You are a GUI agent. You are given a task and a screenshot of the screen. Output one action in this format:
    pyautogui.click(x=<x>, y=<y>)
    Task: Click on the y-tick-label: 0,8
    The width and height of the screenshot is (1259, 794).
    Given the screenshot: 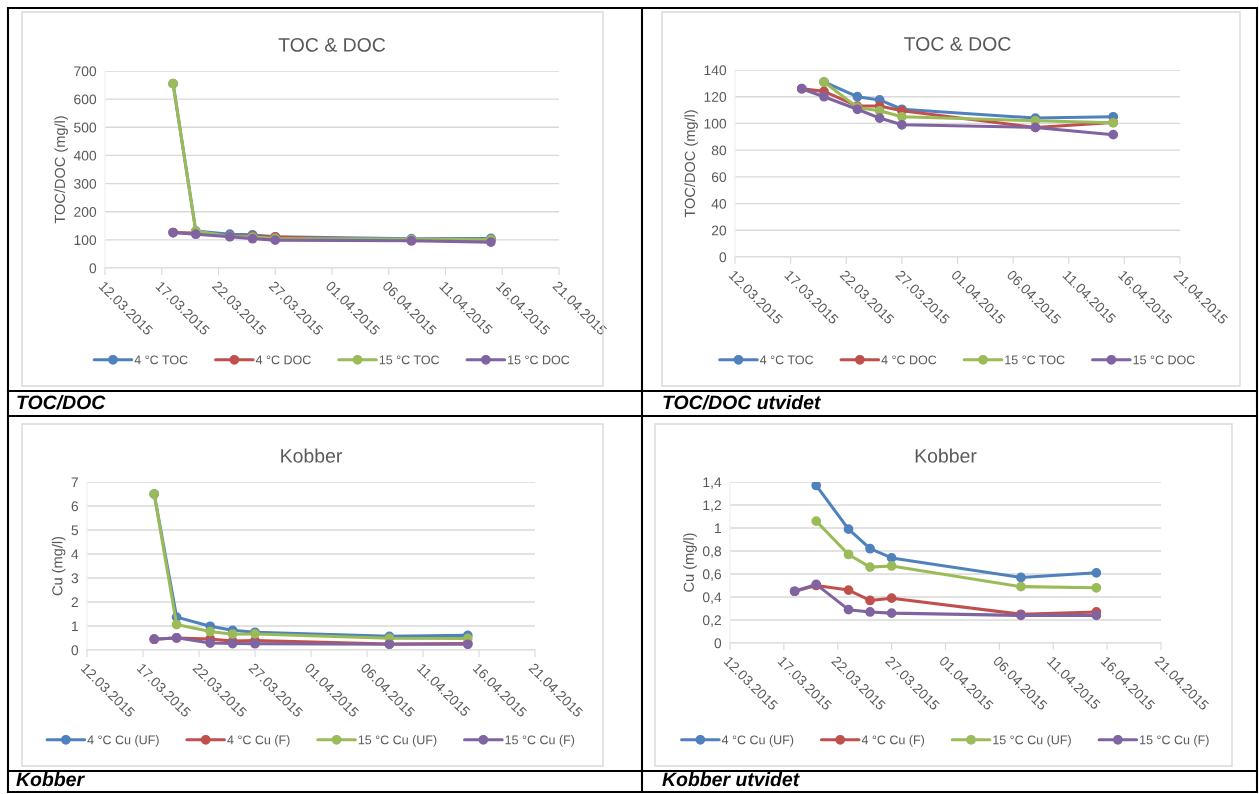 What is the action you would take?
    pyautogui.click(x=712, y=552)
    